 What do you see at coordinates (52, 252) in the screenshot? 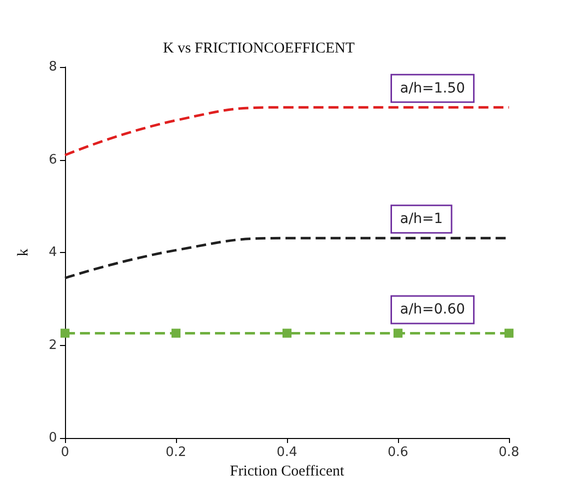
I see `y-tick-label: 4` at bounding box center [52, 252].